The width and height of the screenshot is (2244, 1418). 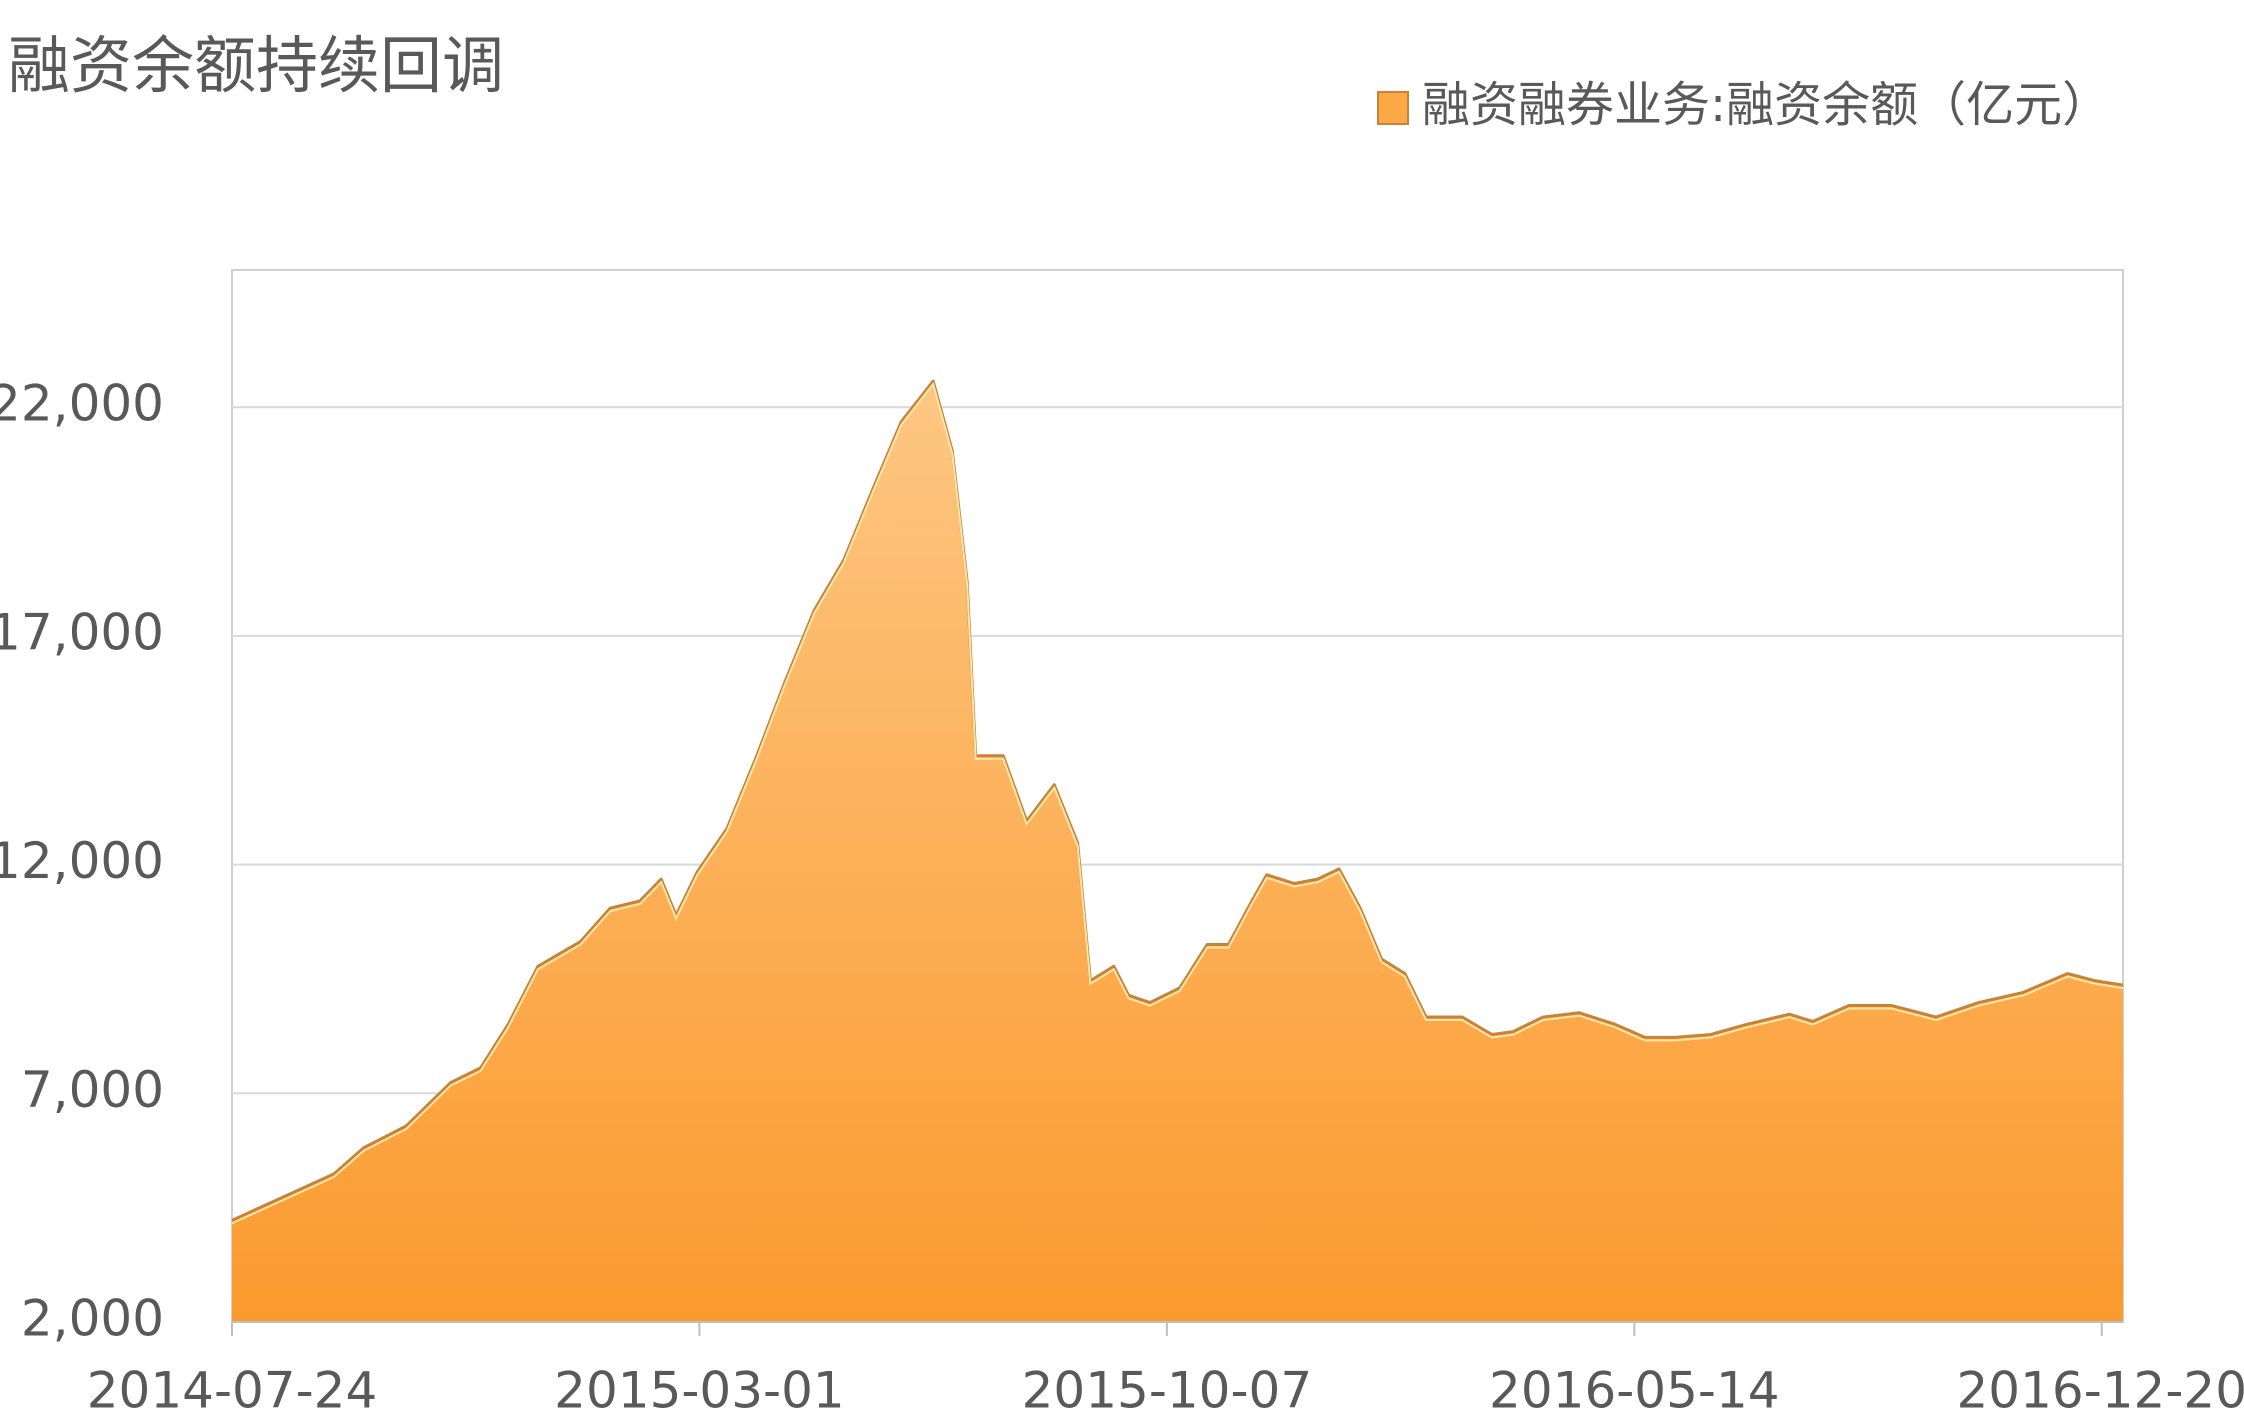 What do you see at coordinates (232, 1390) in the screenshot?
I see `x-tick-label: 2014-07-24` at bounding box center [232, 1390].